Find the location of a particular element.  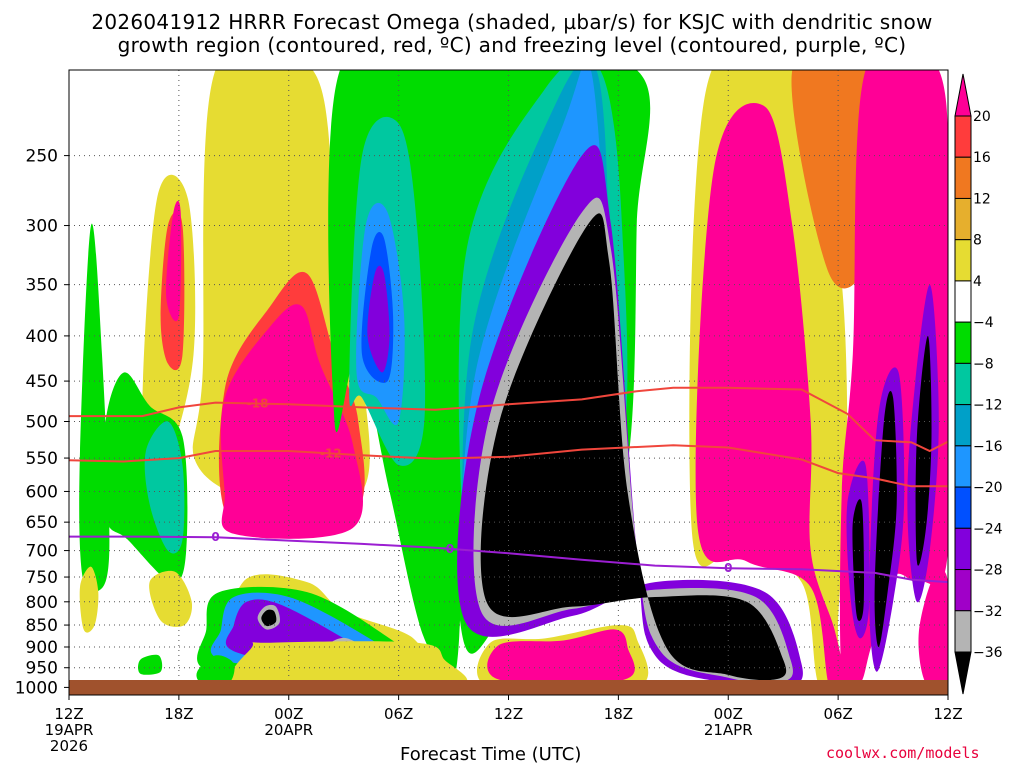

colorbar-label-4: 4 is located at coordinates (977, 282).